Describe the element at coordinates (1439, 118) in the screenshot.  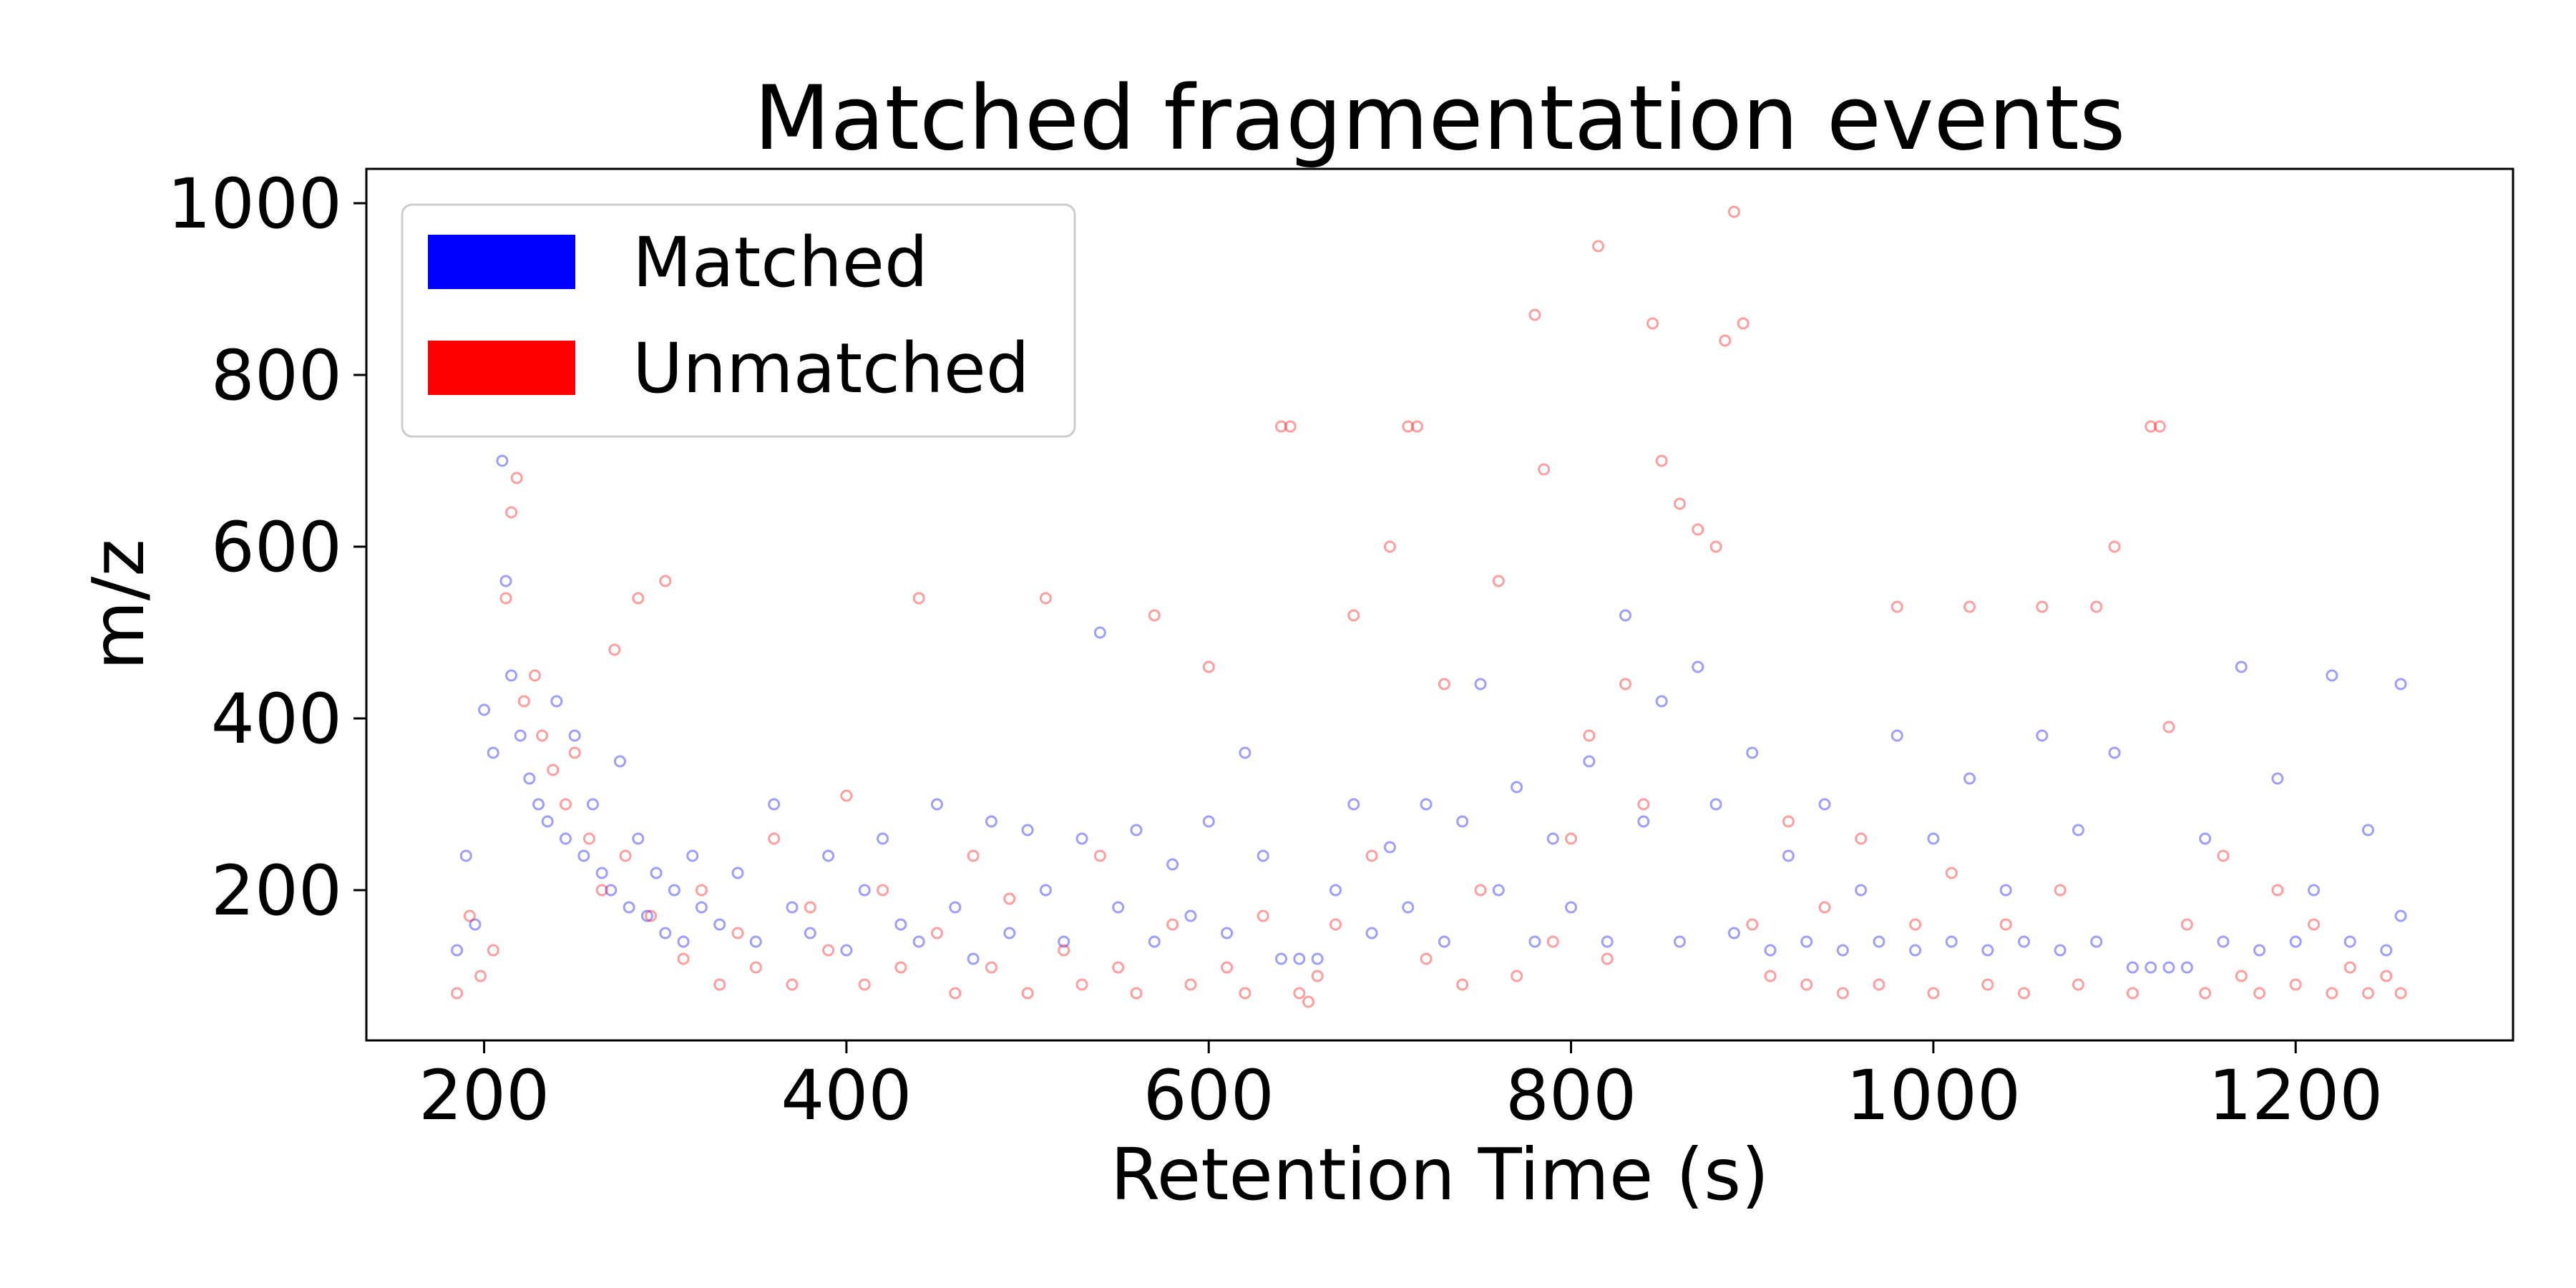
I see `chart-title: Matched fragmentation events` at that location.